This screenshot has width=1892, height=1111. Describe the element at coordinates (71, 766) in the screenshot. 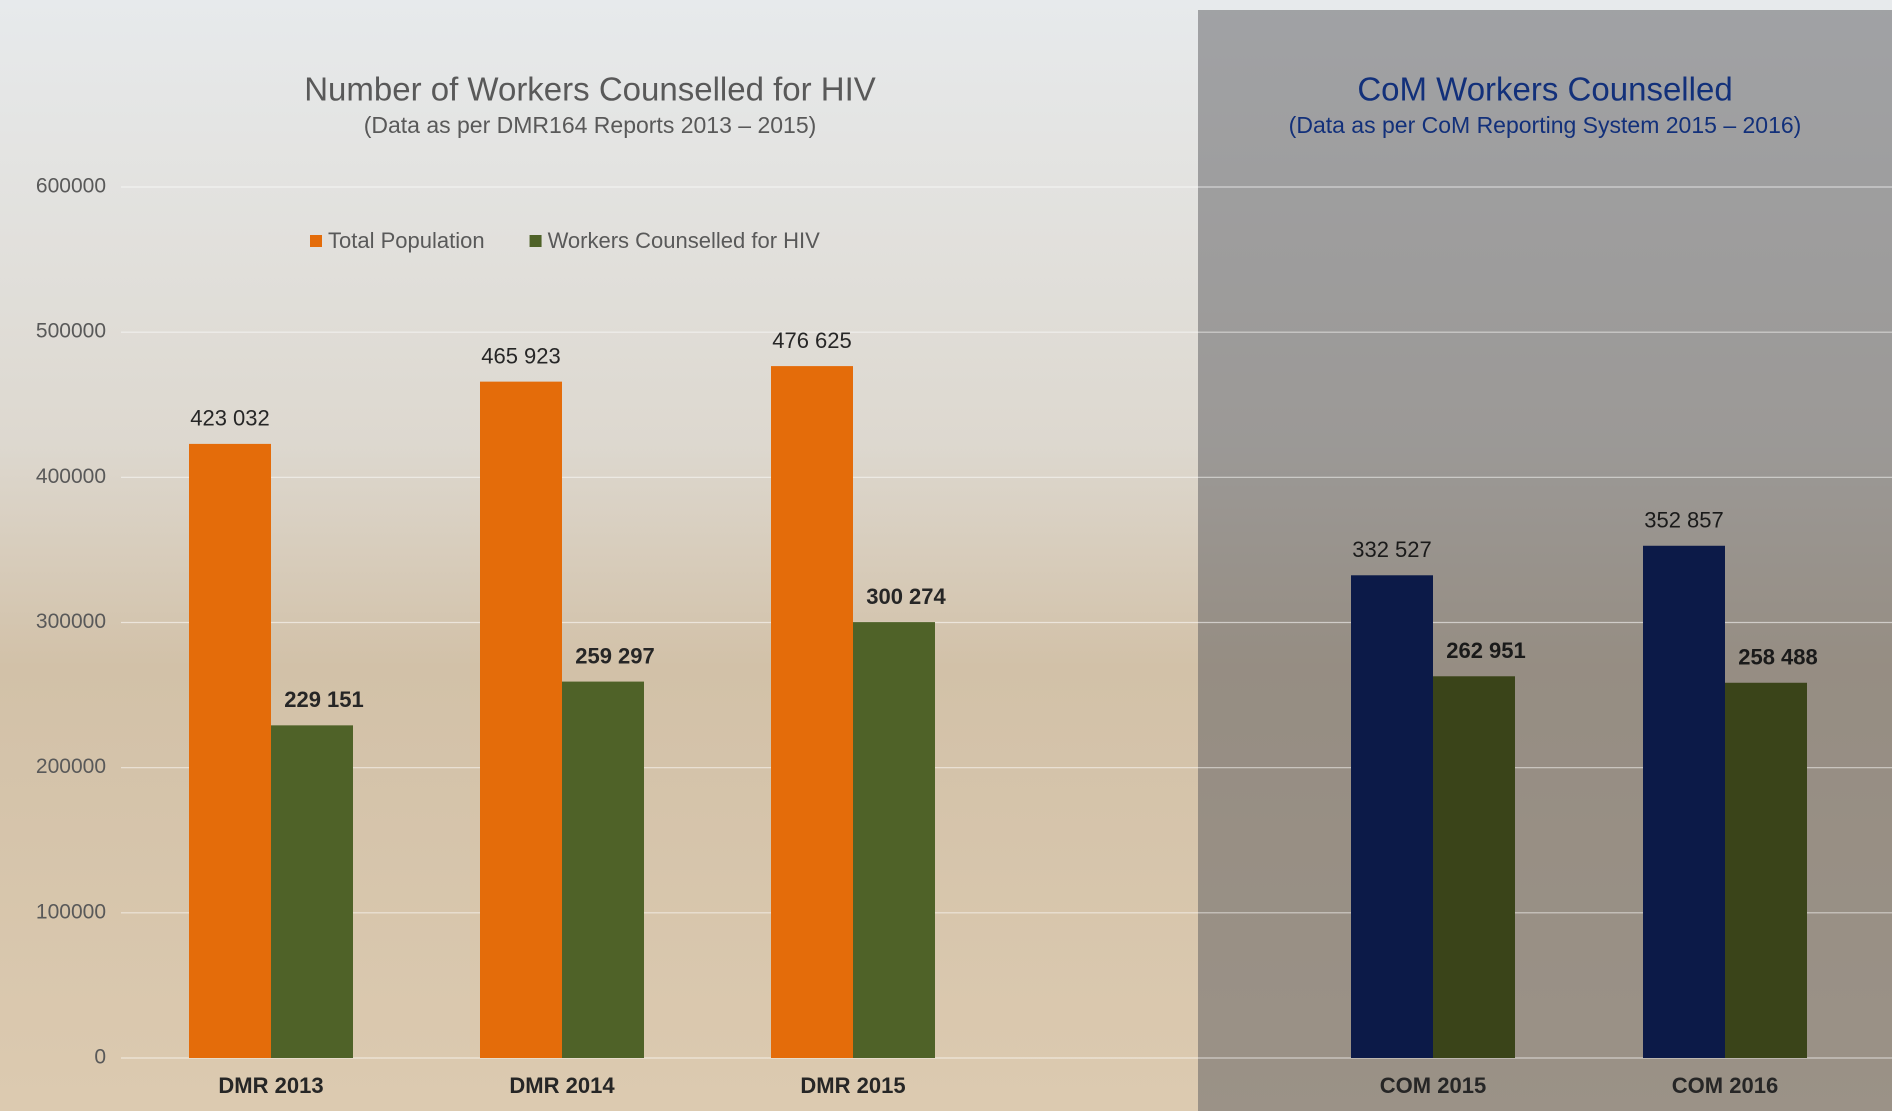

I see `y-tick-label: 200000` at that location.